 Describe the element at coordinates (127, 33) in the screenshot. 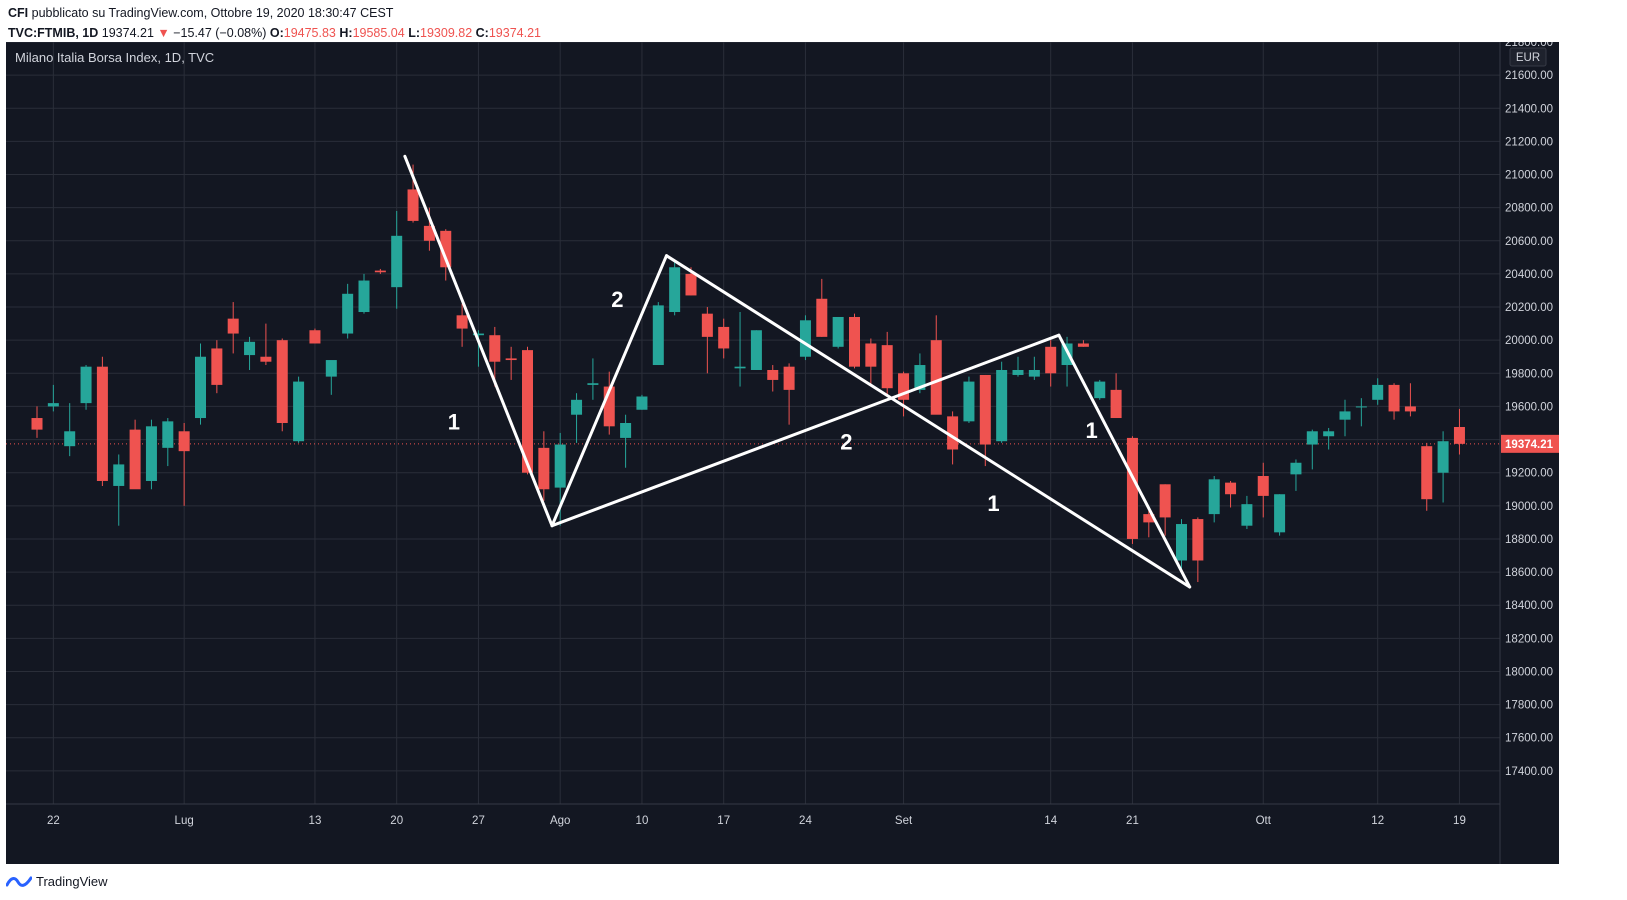

I see `last-price: 19374.21` at that location.